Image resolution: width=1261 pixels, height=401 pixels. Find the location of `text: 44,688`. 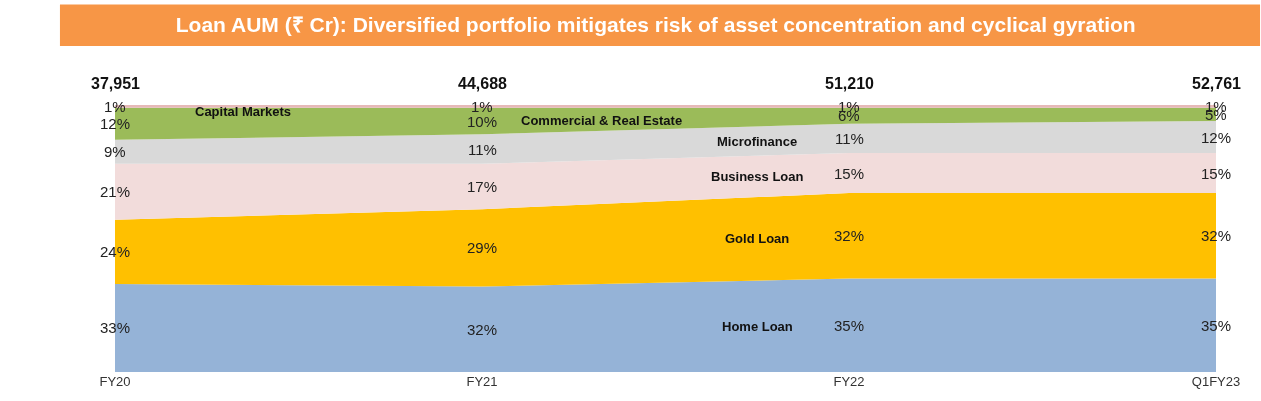

text: 44,688 is located at coordinates (483, 83).